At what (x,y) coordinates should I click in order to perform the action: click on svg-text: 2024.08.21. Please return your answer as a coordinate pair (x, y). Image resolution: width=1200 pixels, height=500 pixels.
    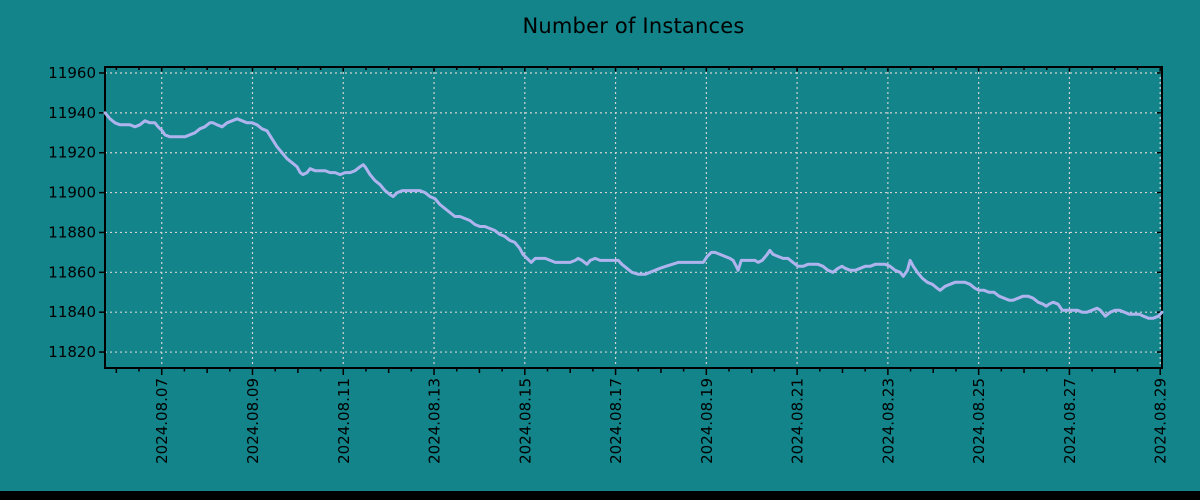
    Looking at the image, I should click on (798, 421).